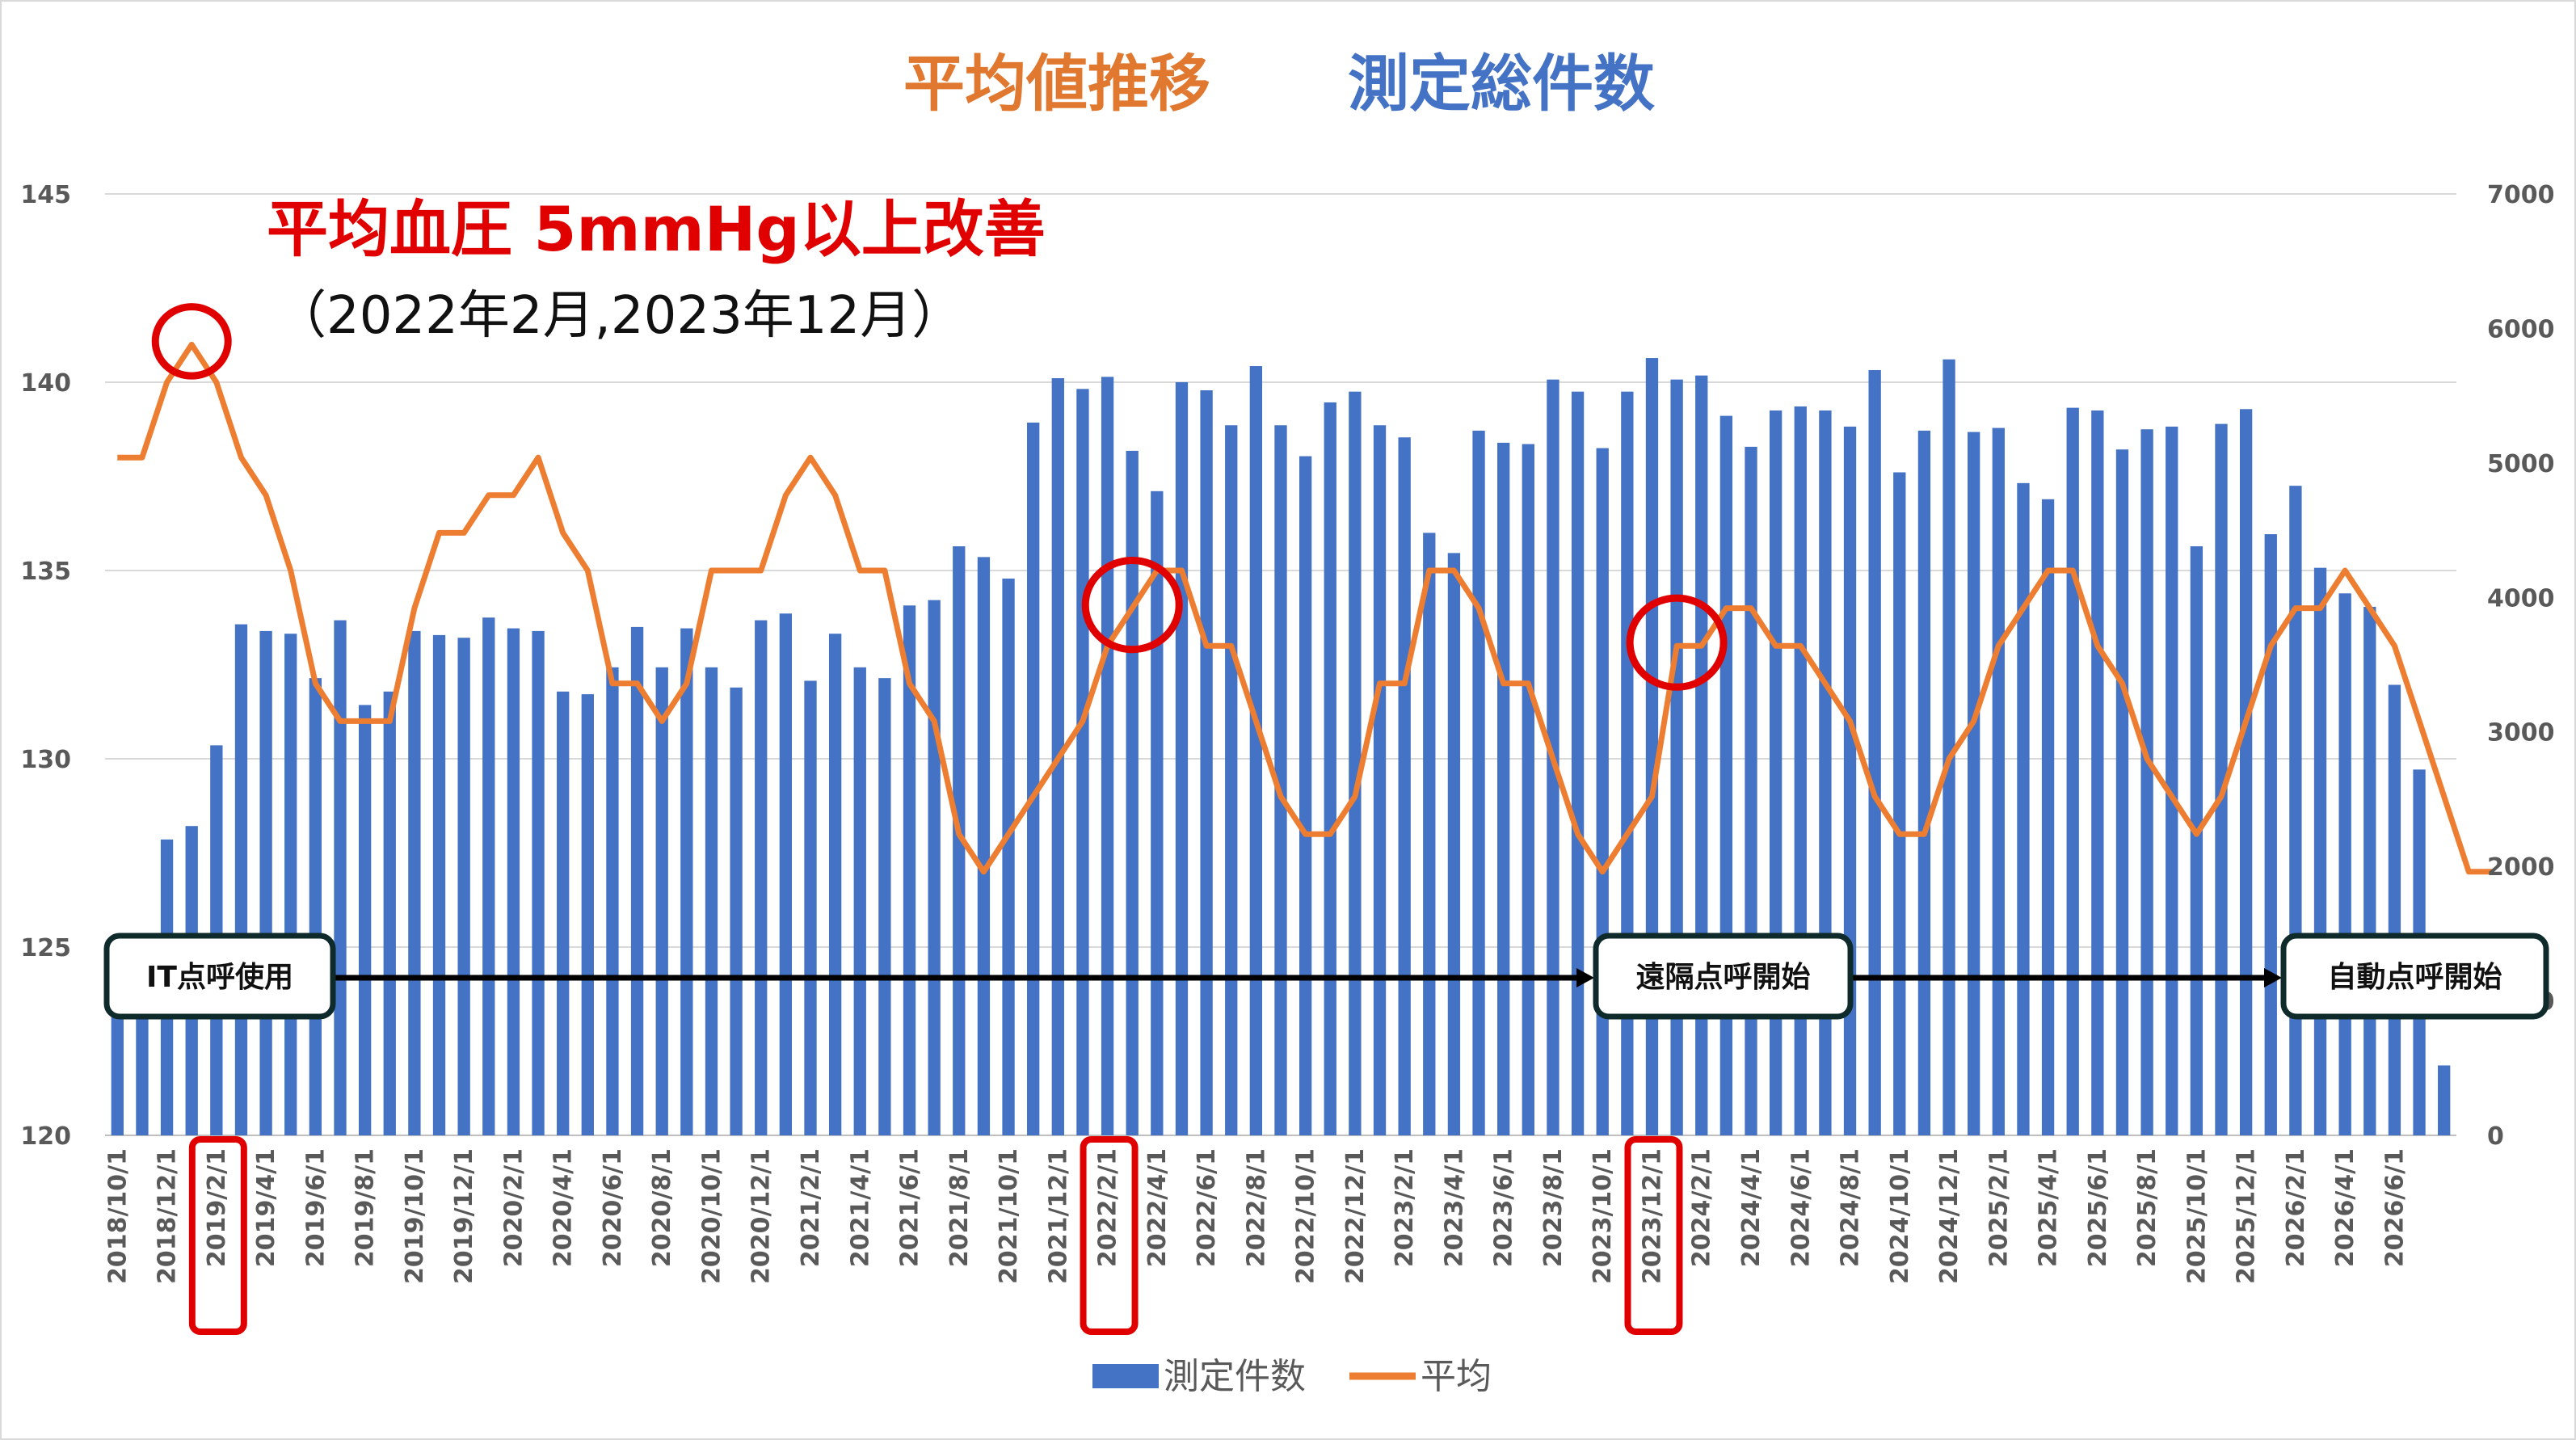 Image resolution: width=2576 pixels, height=1440 pixels. Describe the element at coordinates (1553, 1207) in the screenshot. I see `x-tick-label: 2023/8/1` at that location.